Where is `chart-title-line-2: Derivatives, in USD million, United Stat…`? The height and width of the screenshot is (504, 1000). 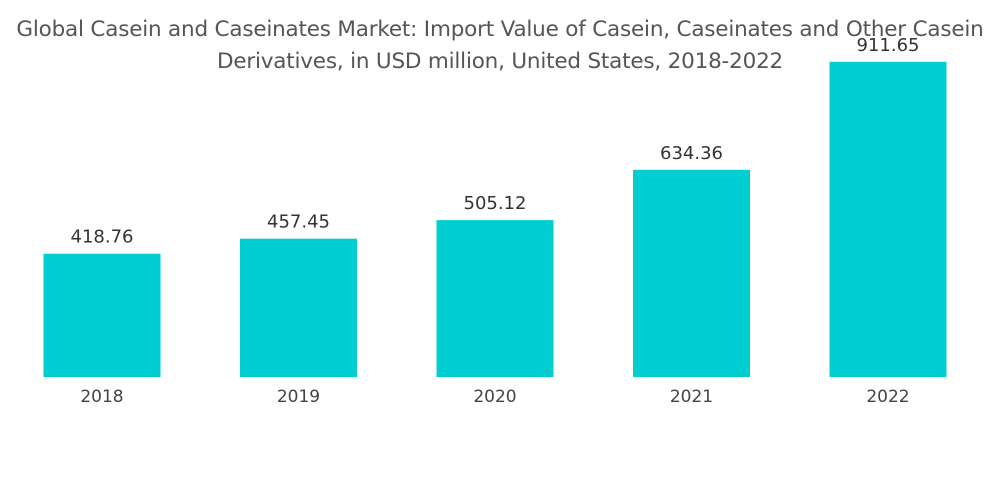 chart-title-line-2: Derivatives, in USD million, United Stat… is located at coordinates (500, 61).